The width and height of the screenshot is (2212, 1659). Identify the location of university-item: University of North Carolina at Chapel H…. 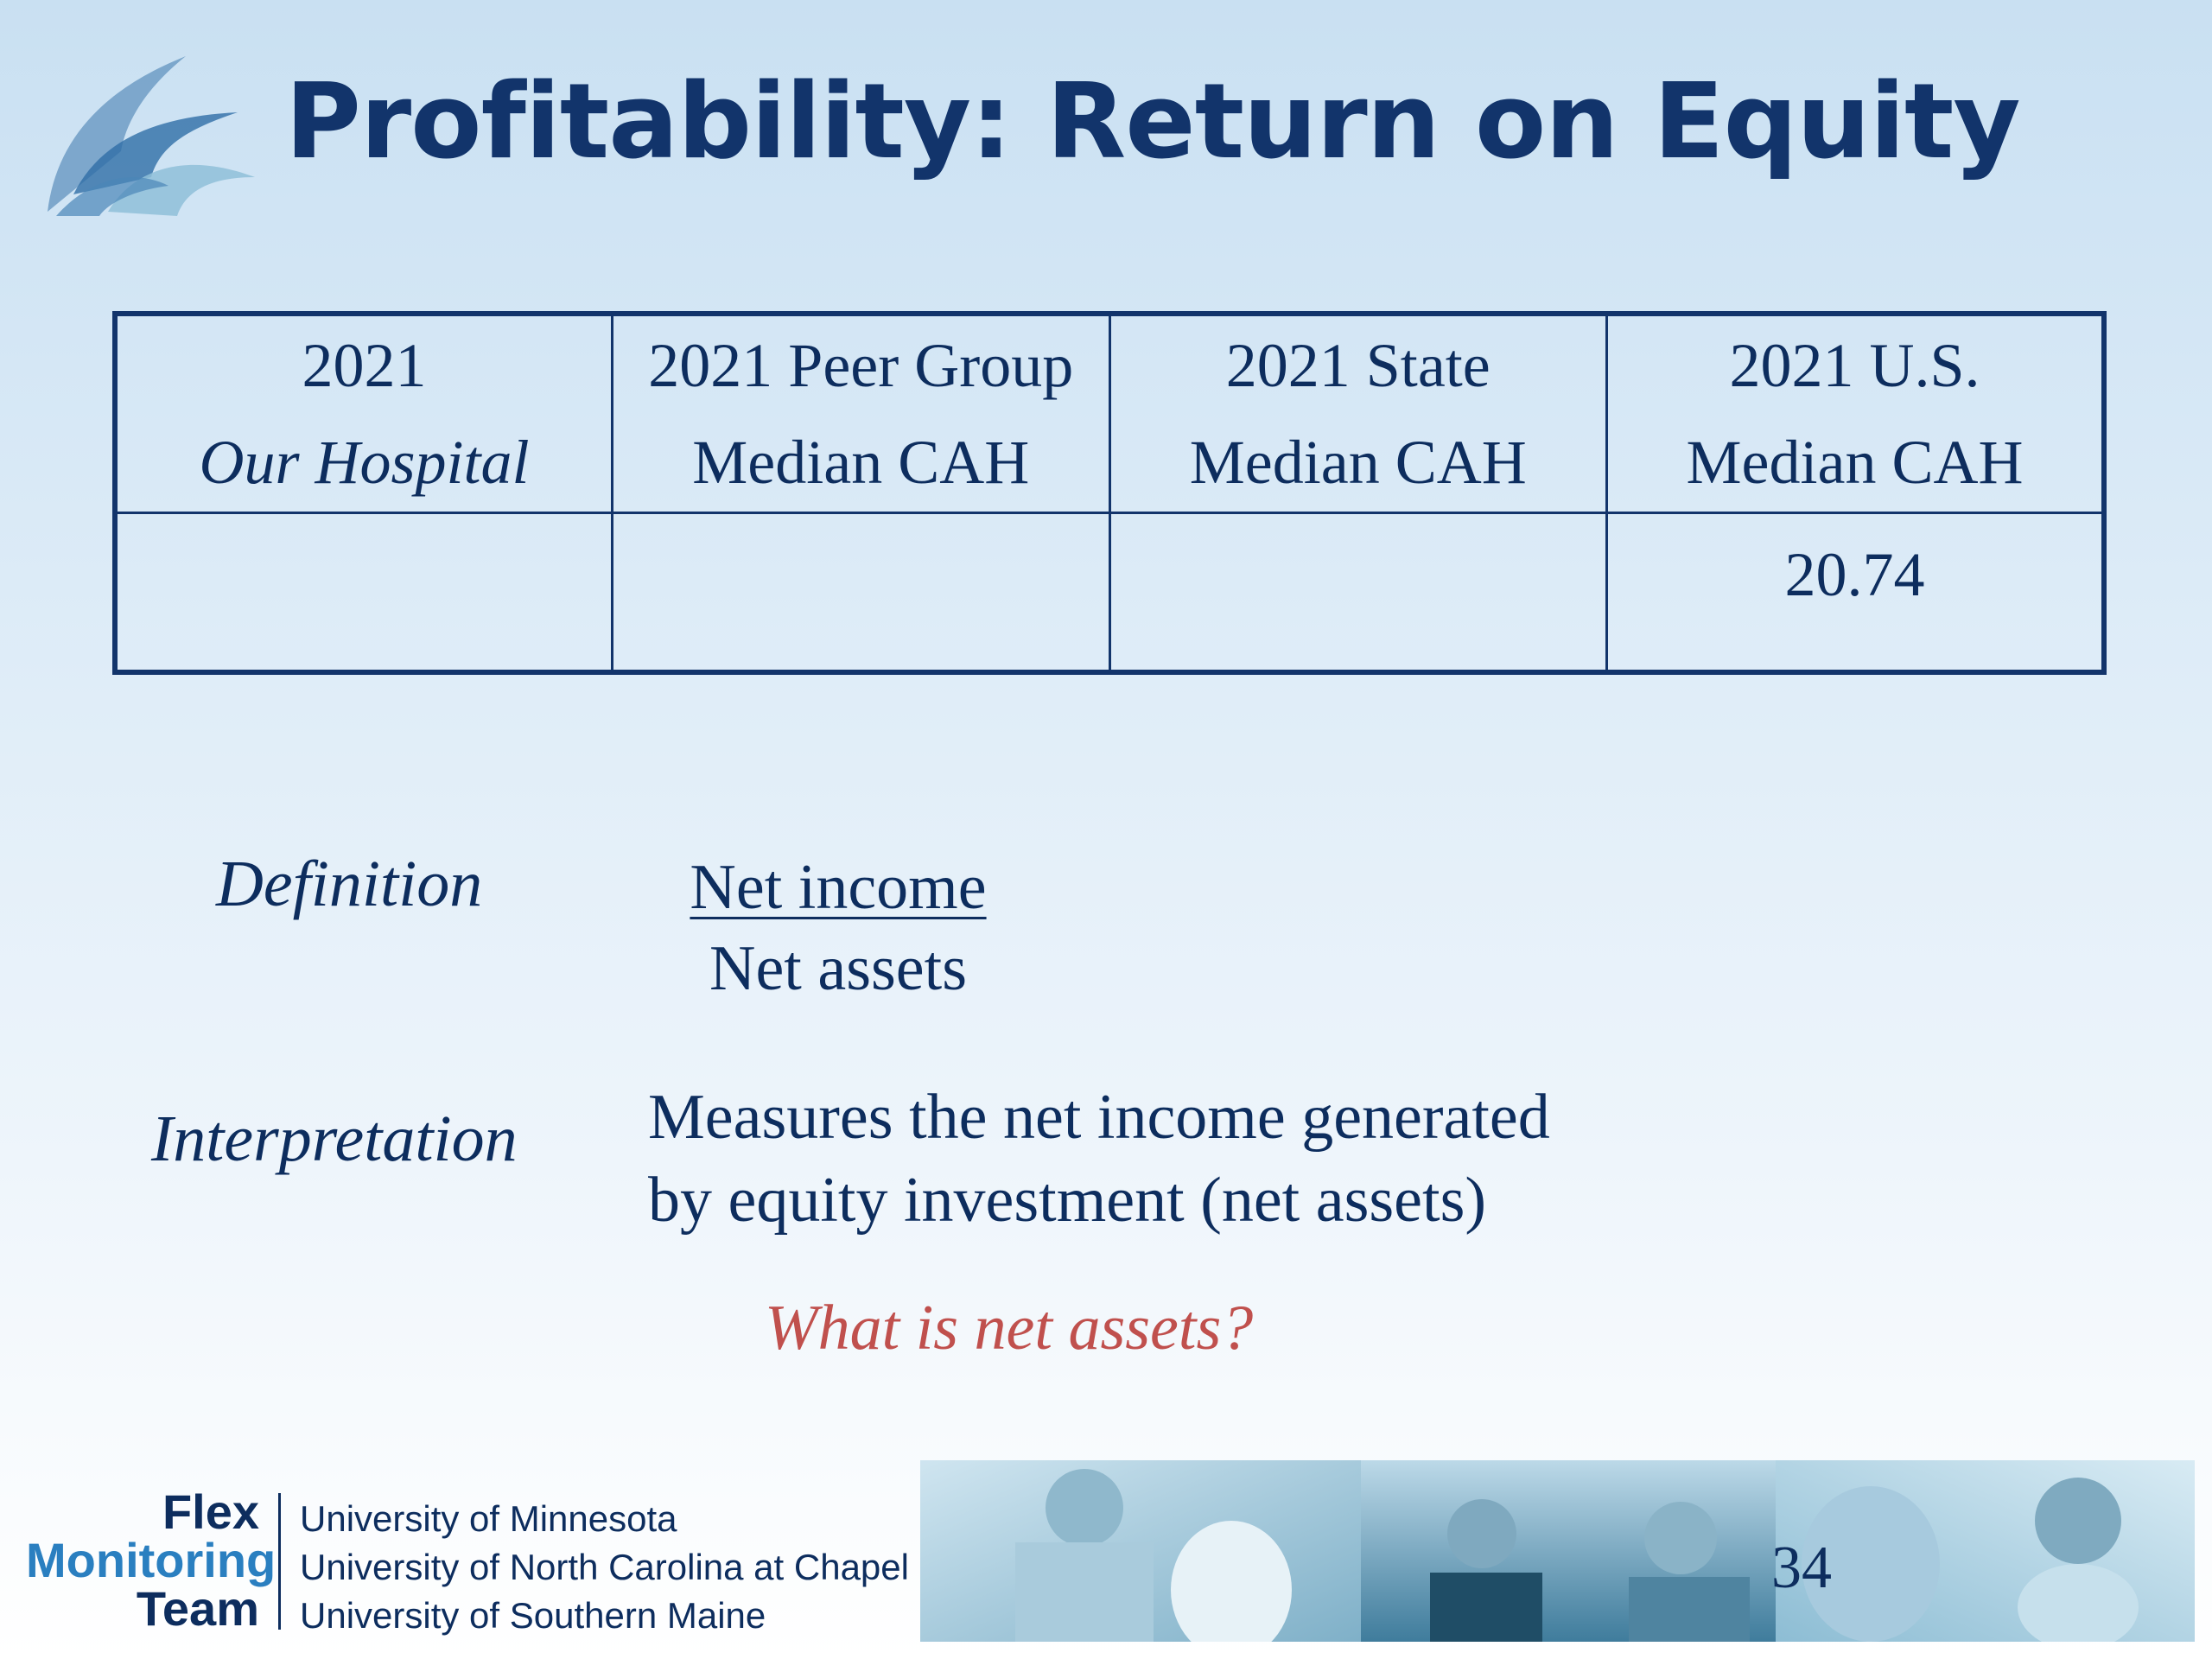
(634, 1567).